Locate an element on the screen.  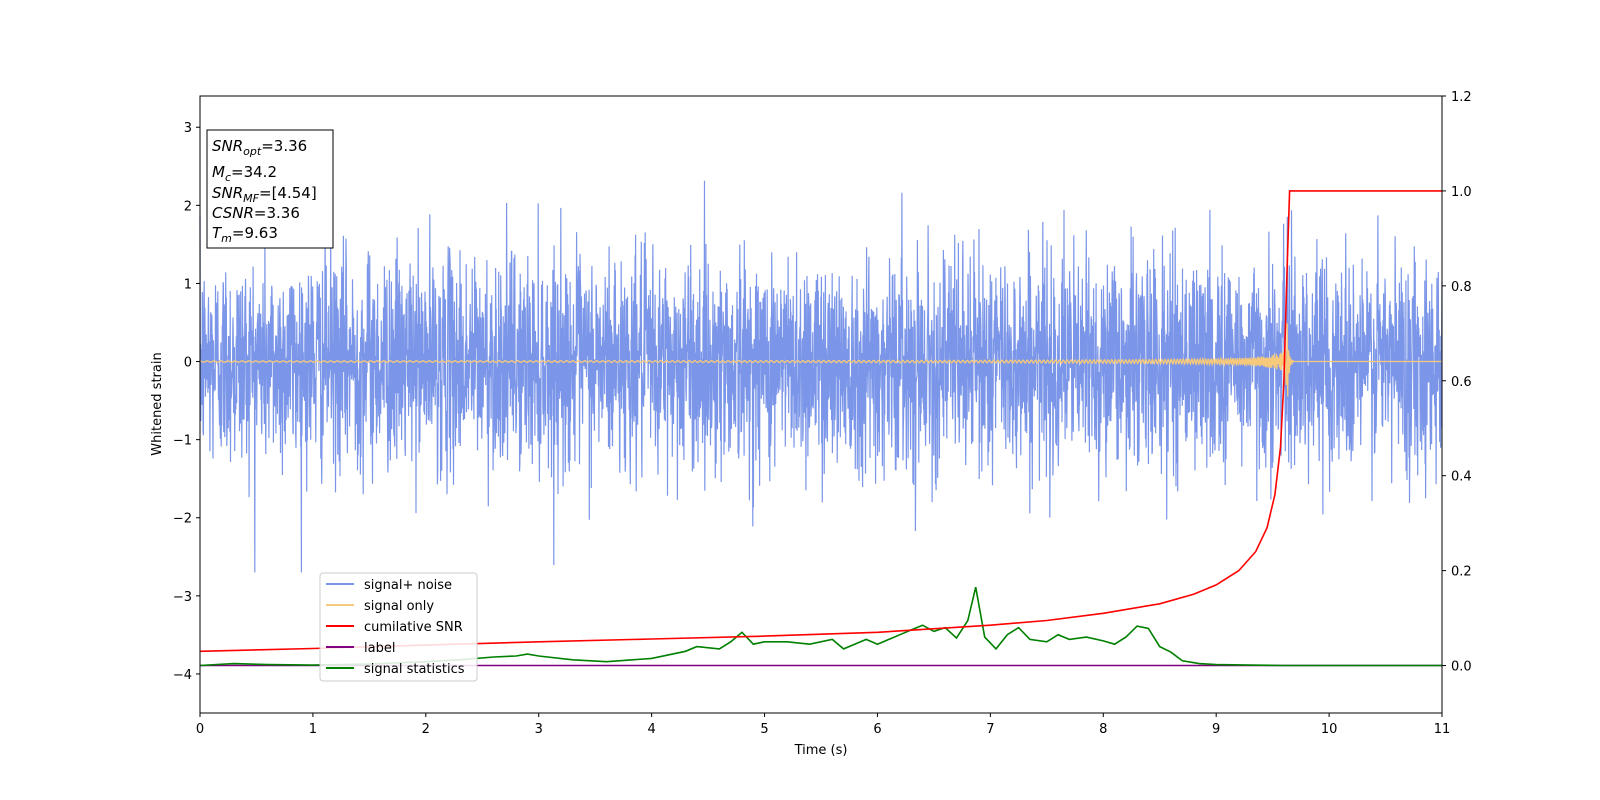
legend-label-cumulative-snr: cumilative SNR is located at coordinates (413, 627).